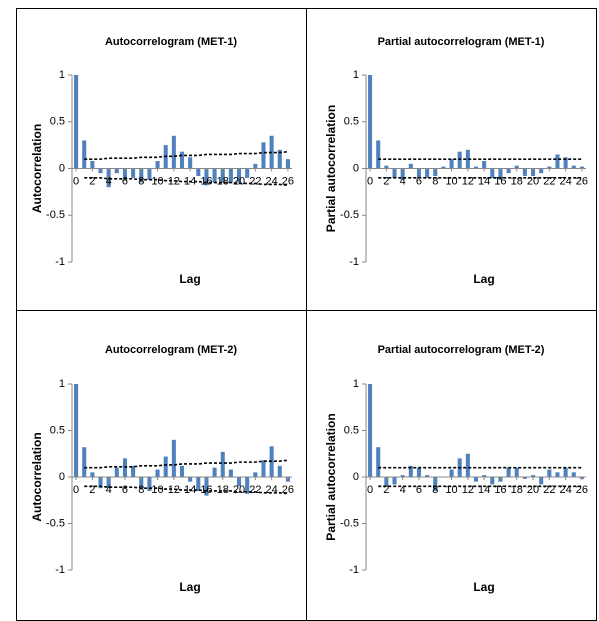 This screenshot has width=599, height=621. What do you see at coordinates (370, 181) in the screenshot?
I see `x-tick-label: 0` at bounding box center [370, 181].